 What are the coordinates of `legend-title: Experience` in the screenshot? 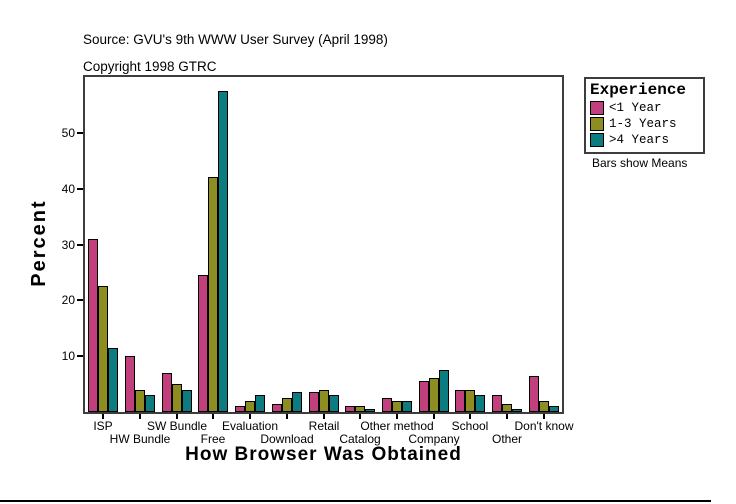 It's located at (638, 90).